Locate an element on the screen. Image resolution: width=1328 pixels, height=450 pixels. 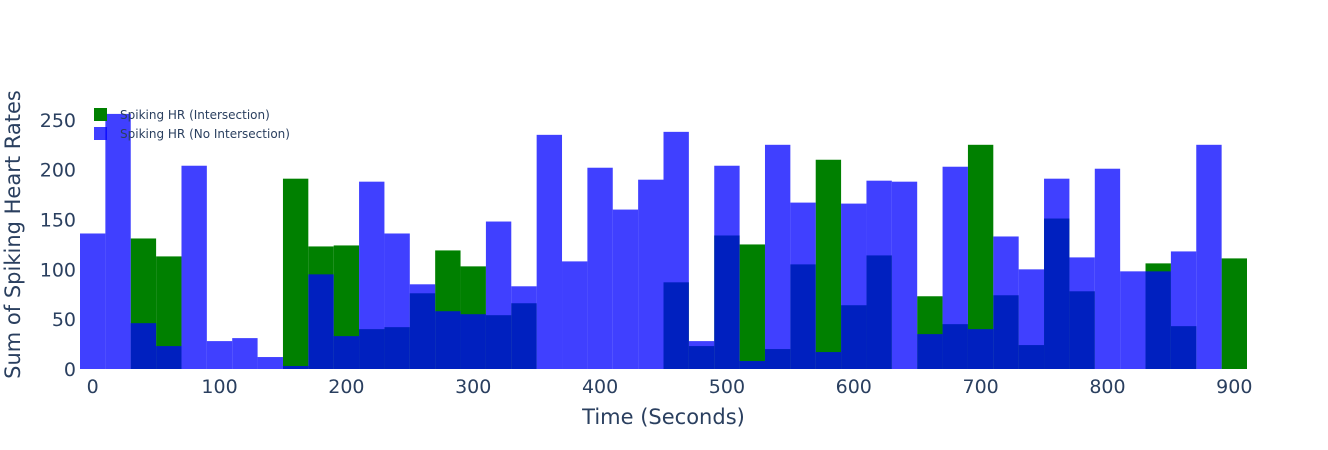
x-tick-label: 100 is located at coordinates (219, 387).